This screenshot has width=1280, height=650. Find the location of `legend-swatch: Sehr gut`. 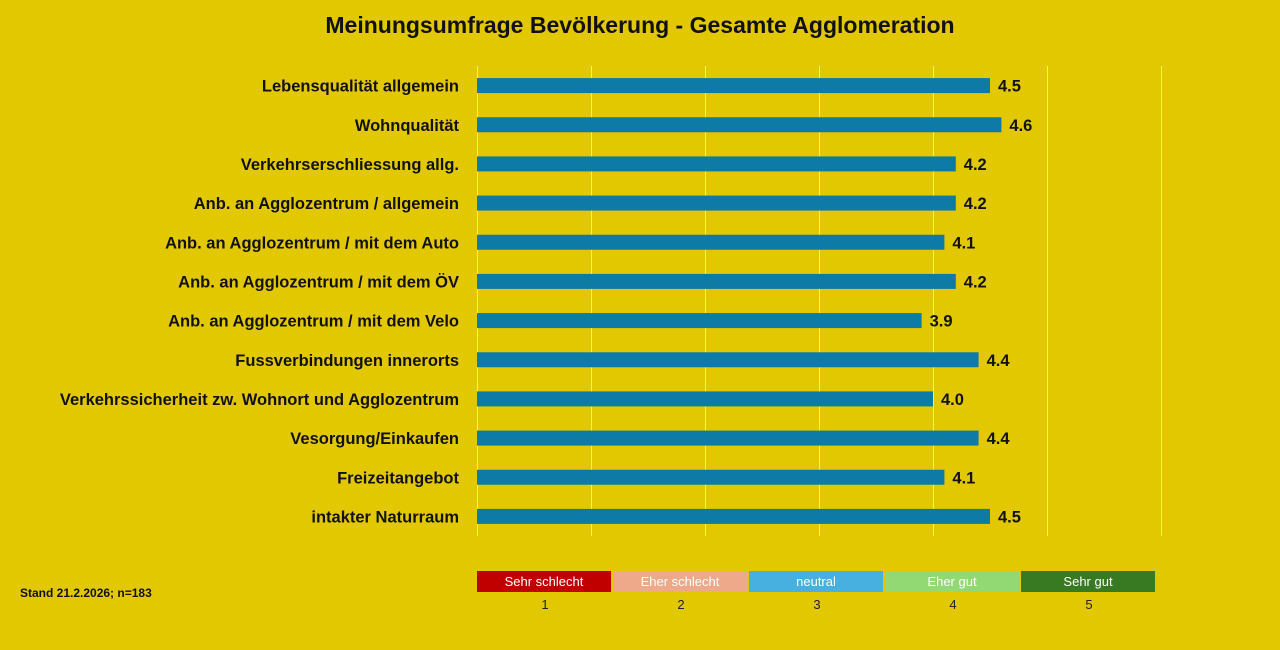

legend-swatch: Sehr gut is located at coordinates (1088, 581).